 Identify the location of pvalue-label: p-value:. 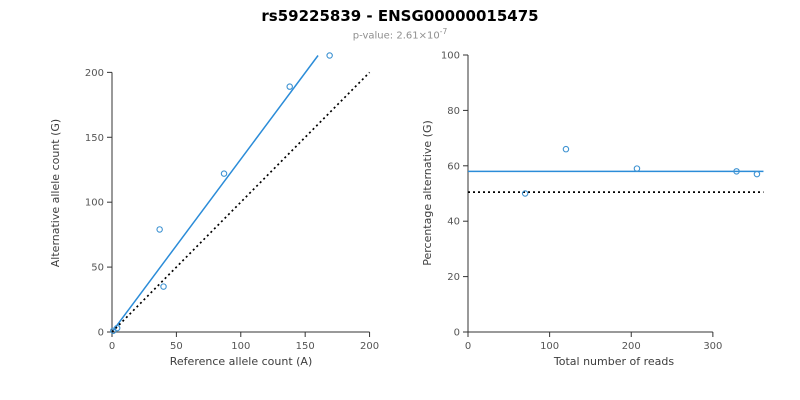
(374, 36).